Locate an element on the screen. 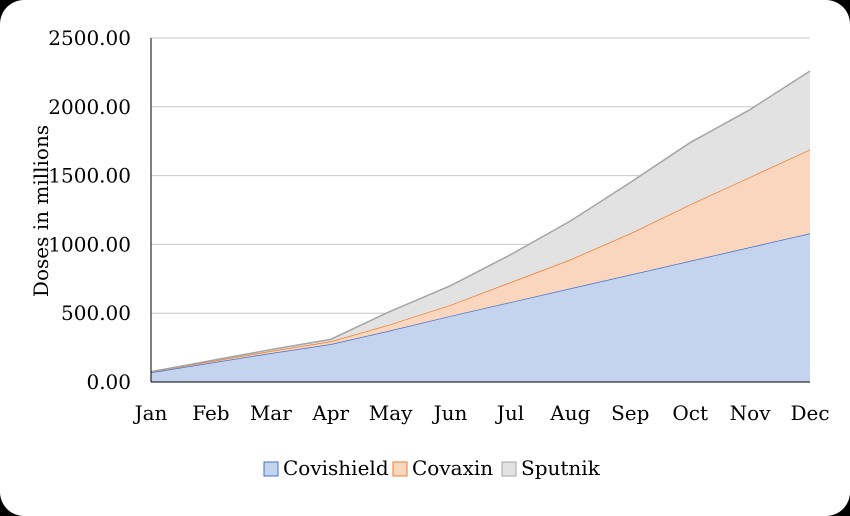 The image size is (850, 516). y-tick-label: 2000.00 is located at coordinates (89, 107).